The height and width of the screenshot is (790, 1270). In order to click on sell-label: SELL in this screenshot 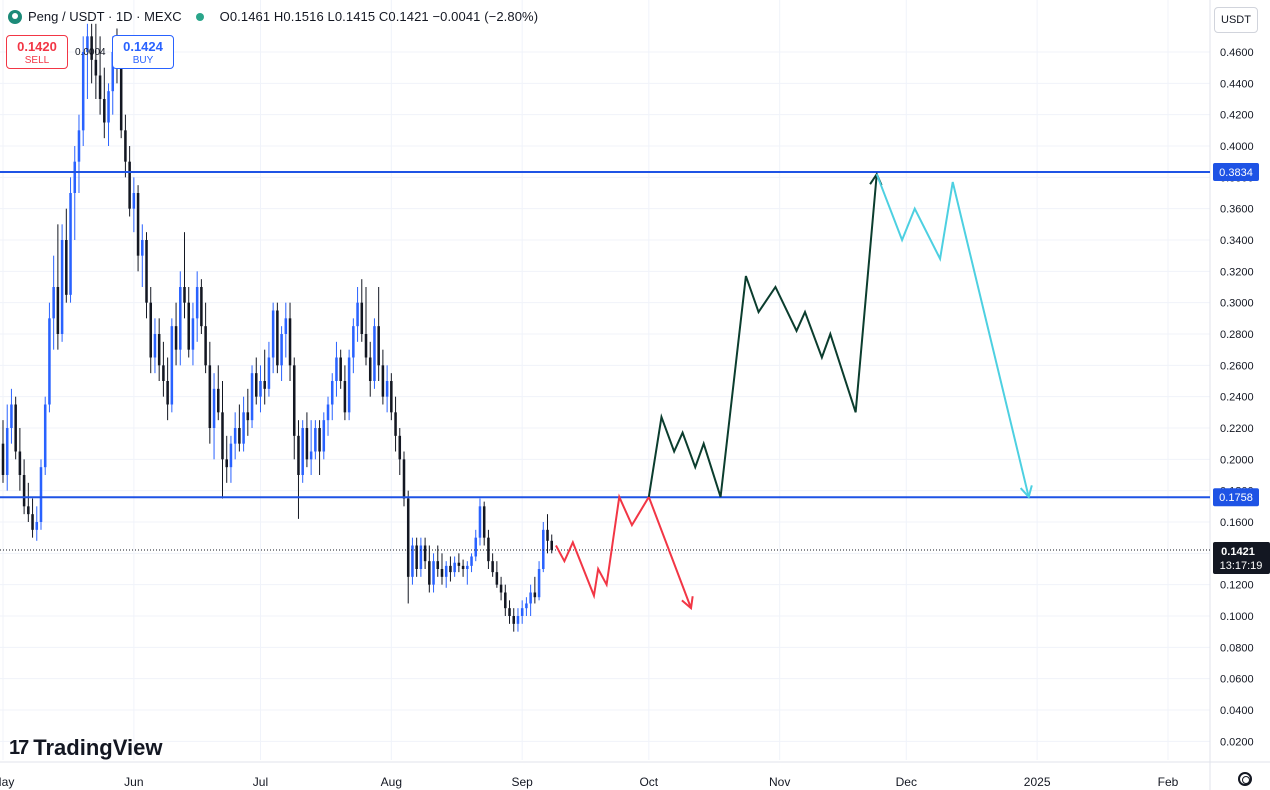, I will do `click(37, 60)`.